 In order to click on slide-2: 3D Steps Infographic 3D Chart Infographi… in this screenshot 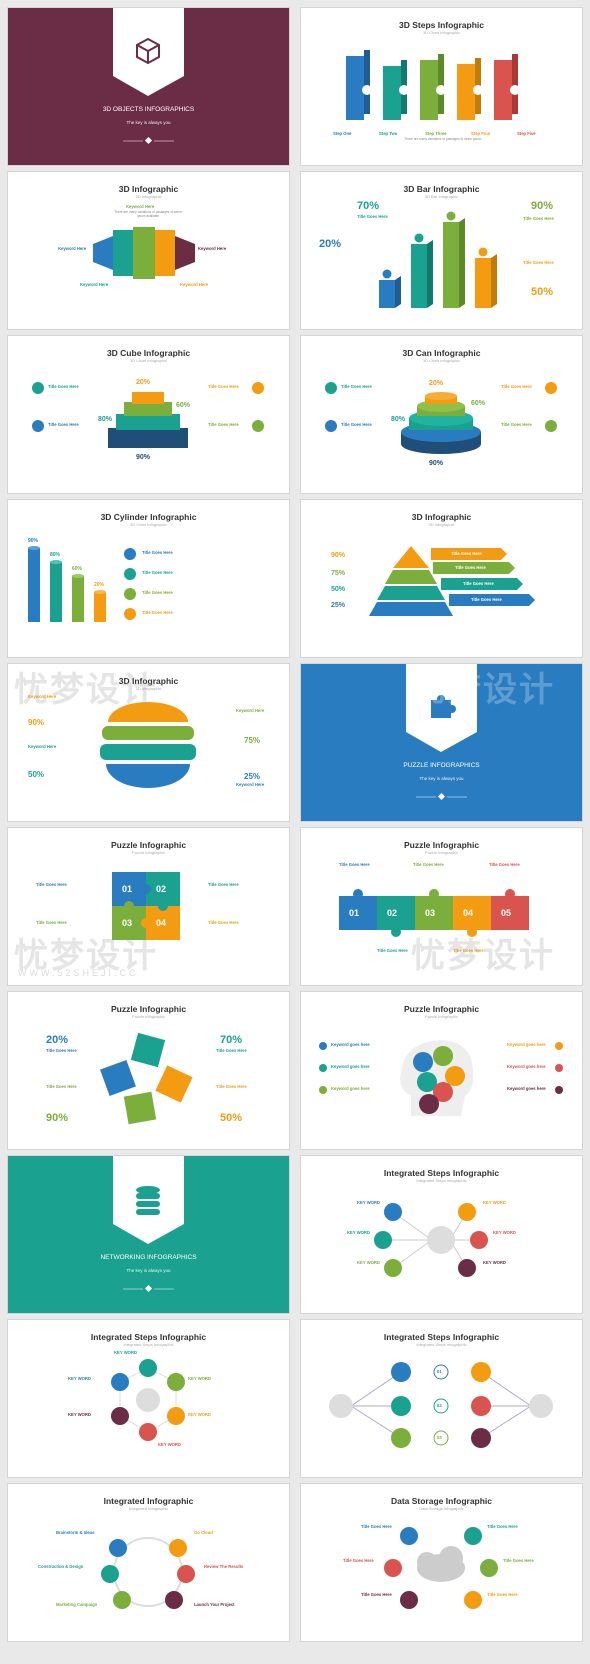, I will do `click(441, 86)`.